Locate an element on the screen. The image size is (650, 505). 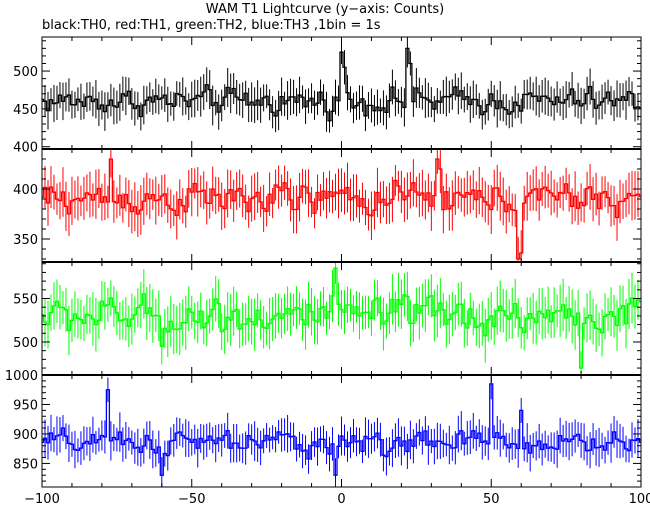
y-tick-label: 950 is located at coordinates (25, 405).